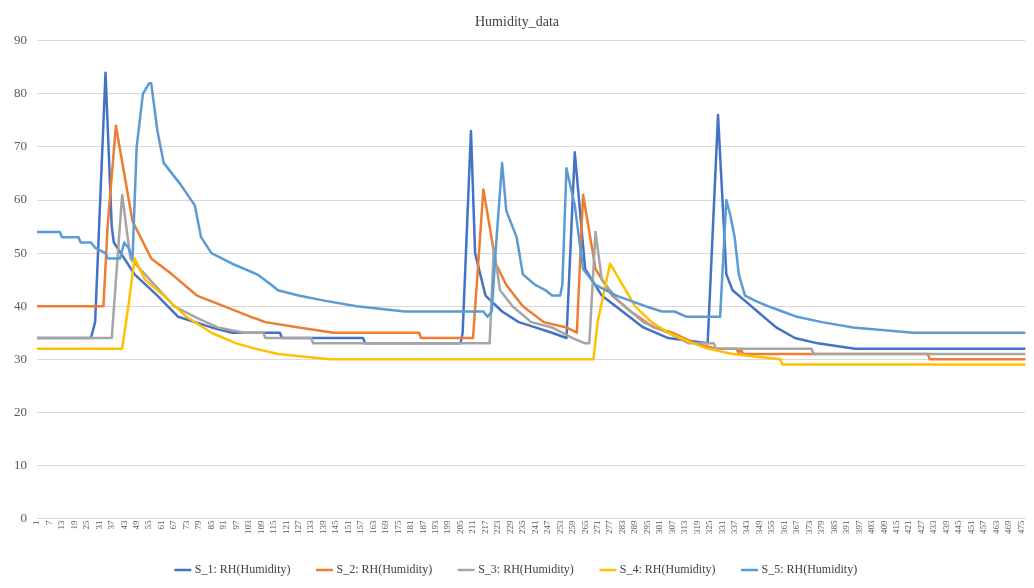 This screenshot has height=588, width=1034. I want to click on x-tick-label: 253, so click(559, 527).